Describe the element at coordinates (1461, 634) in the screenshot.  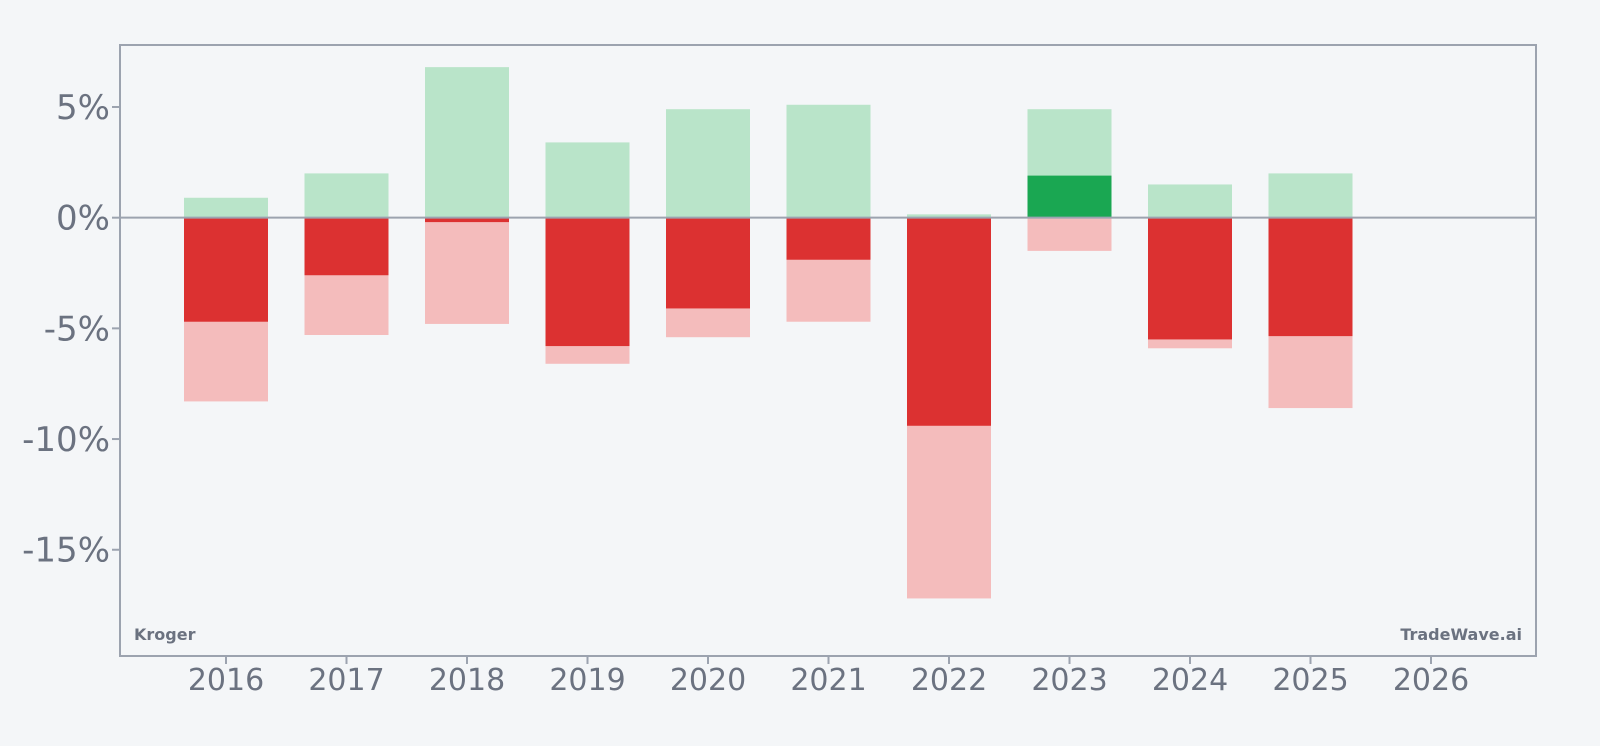
I see `source-watermark: TradeWave.ai` at that location.